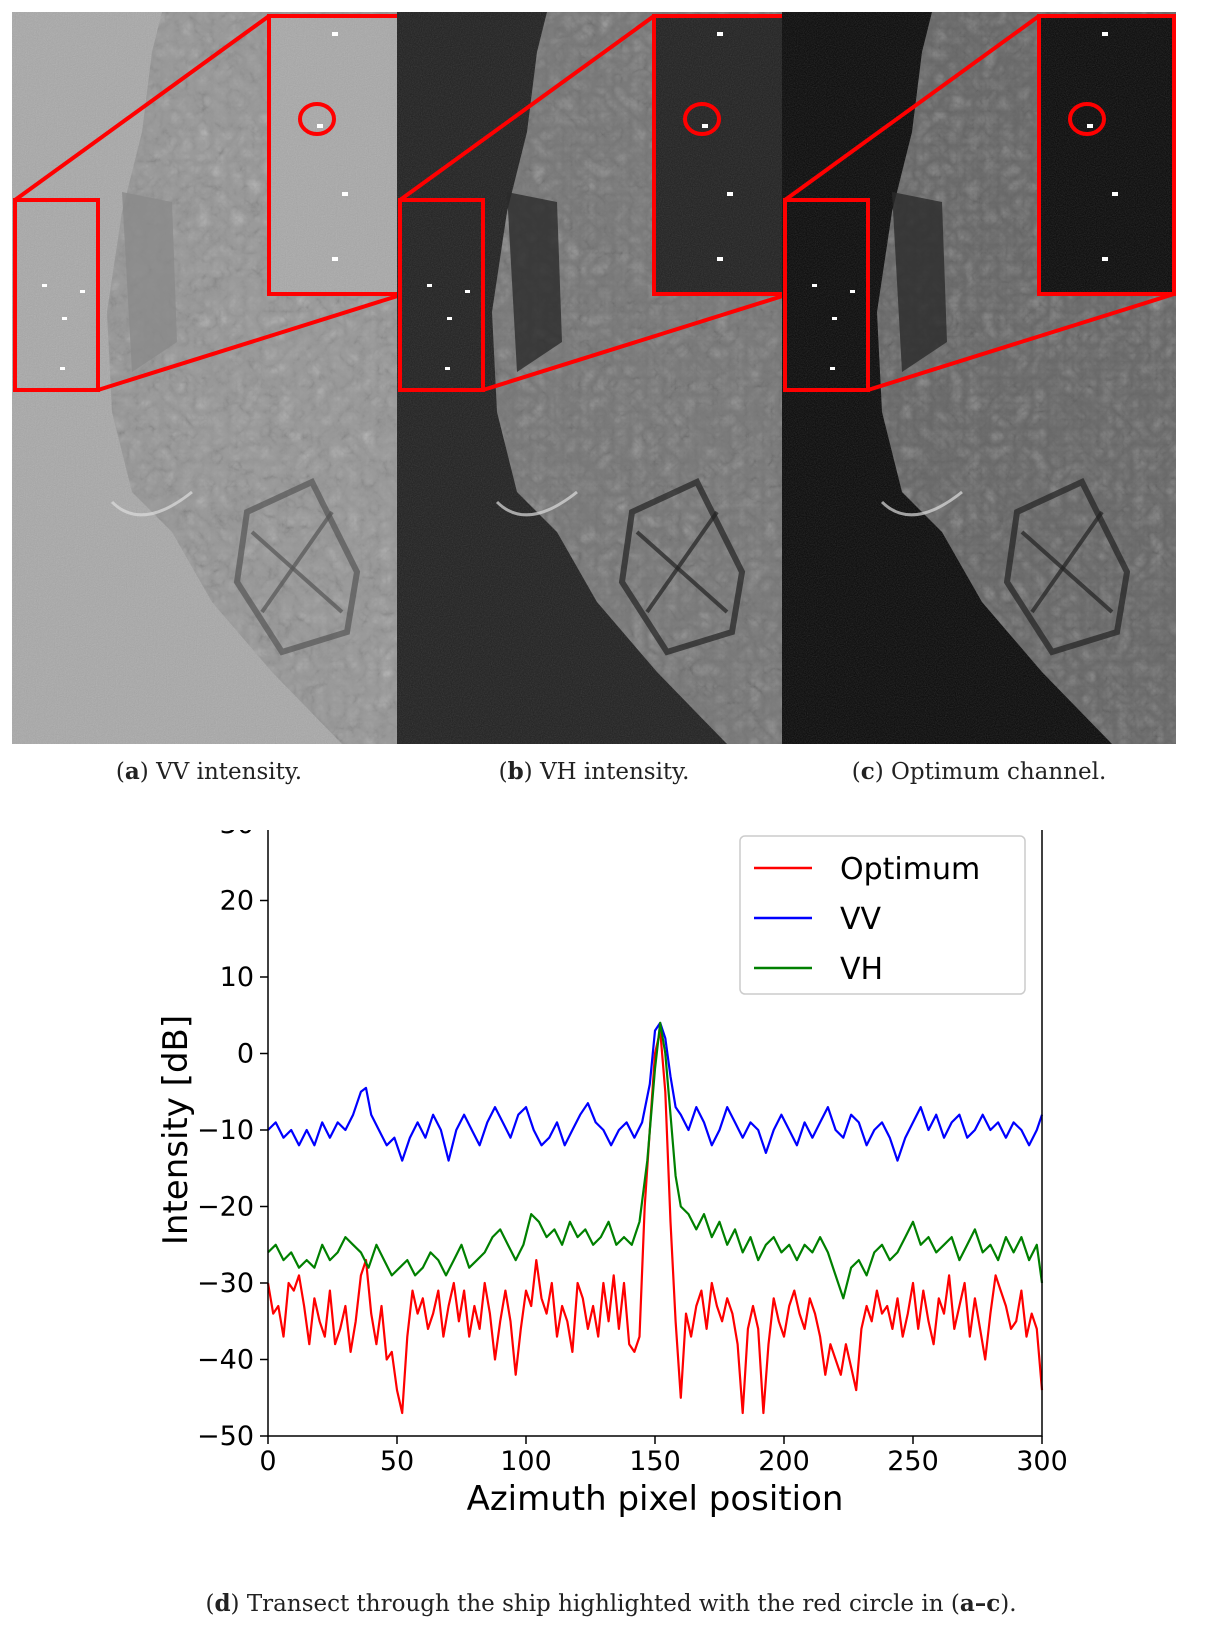 Image resolution: width=1222 pixels, height=1633 pixels. Describe the element at coordinates (237, 835) in the screenshot. I see `y-tick-label: 30` at that location.